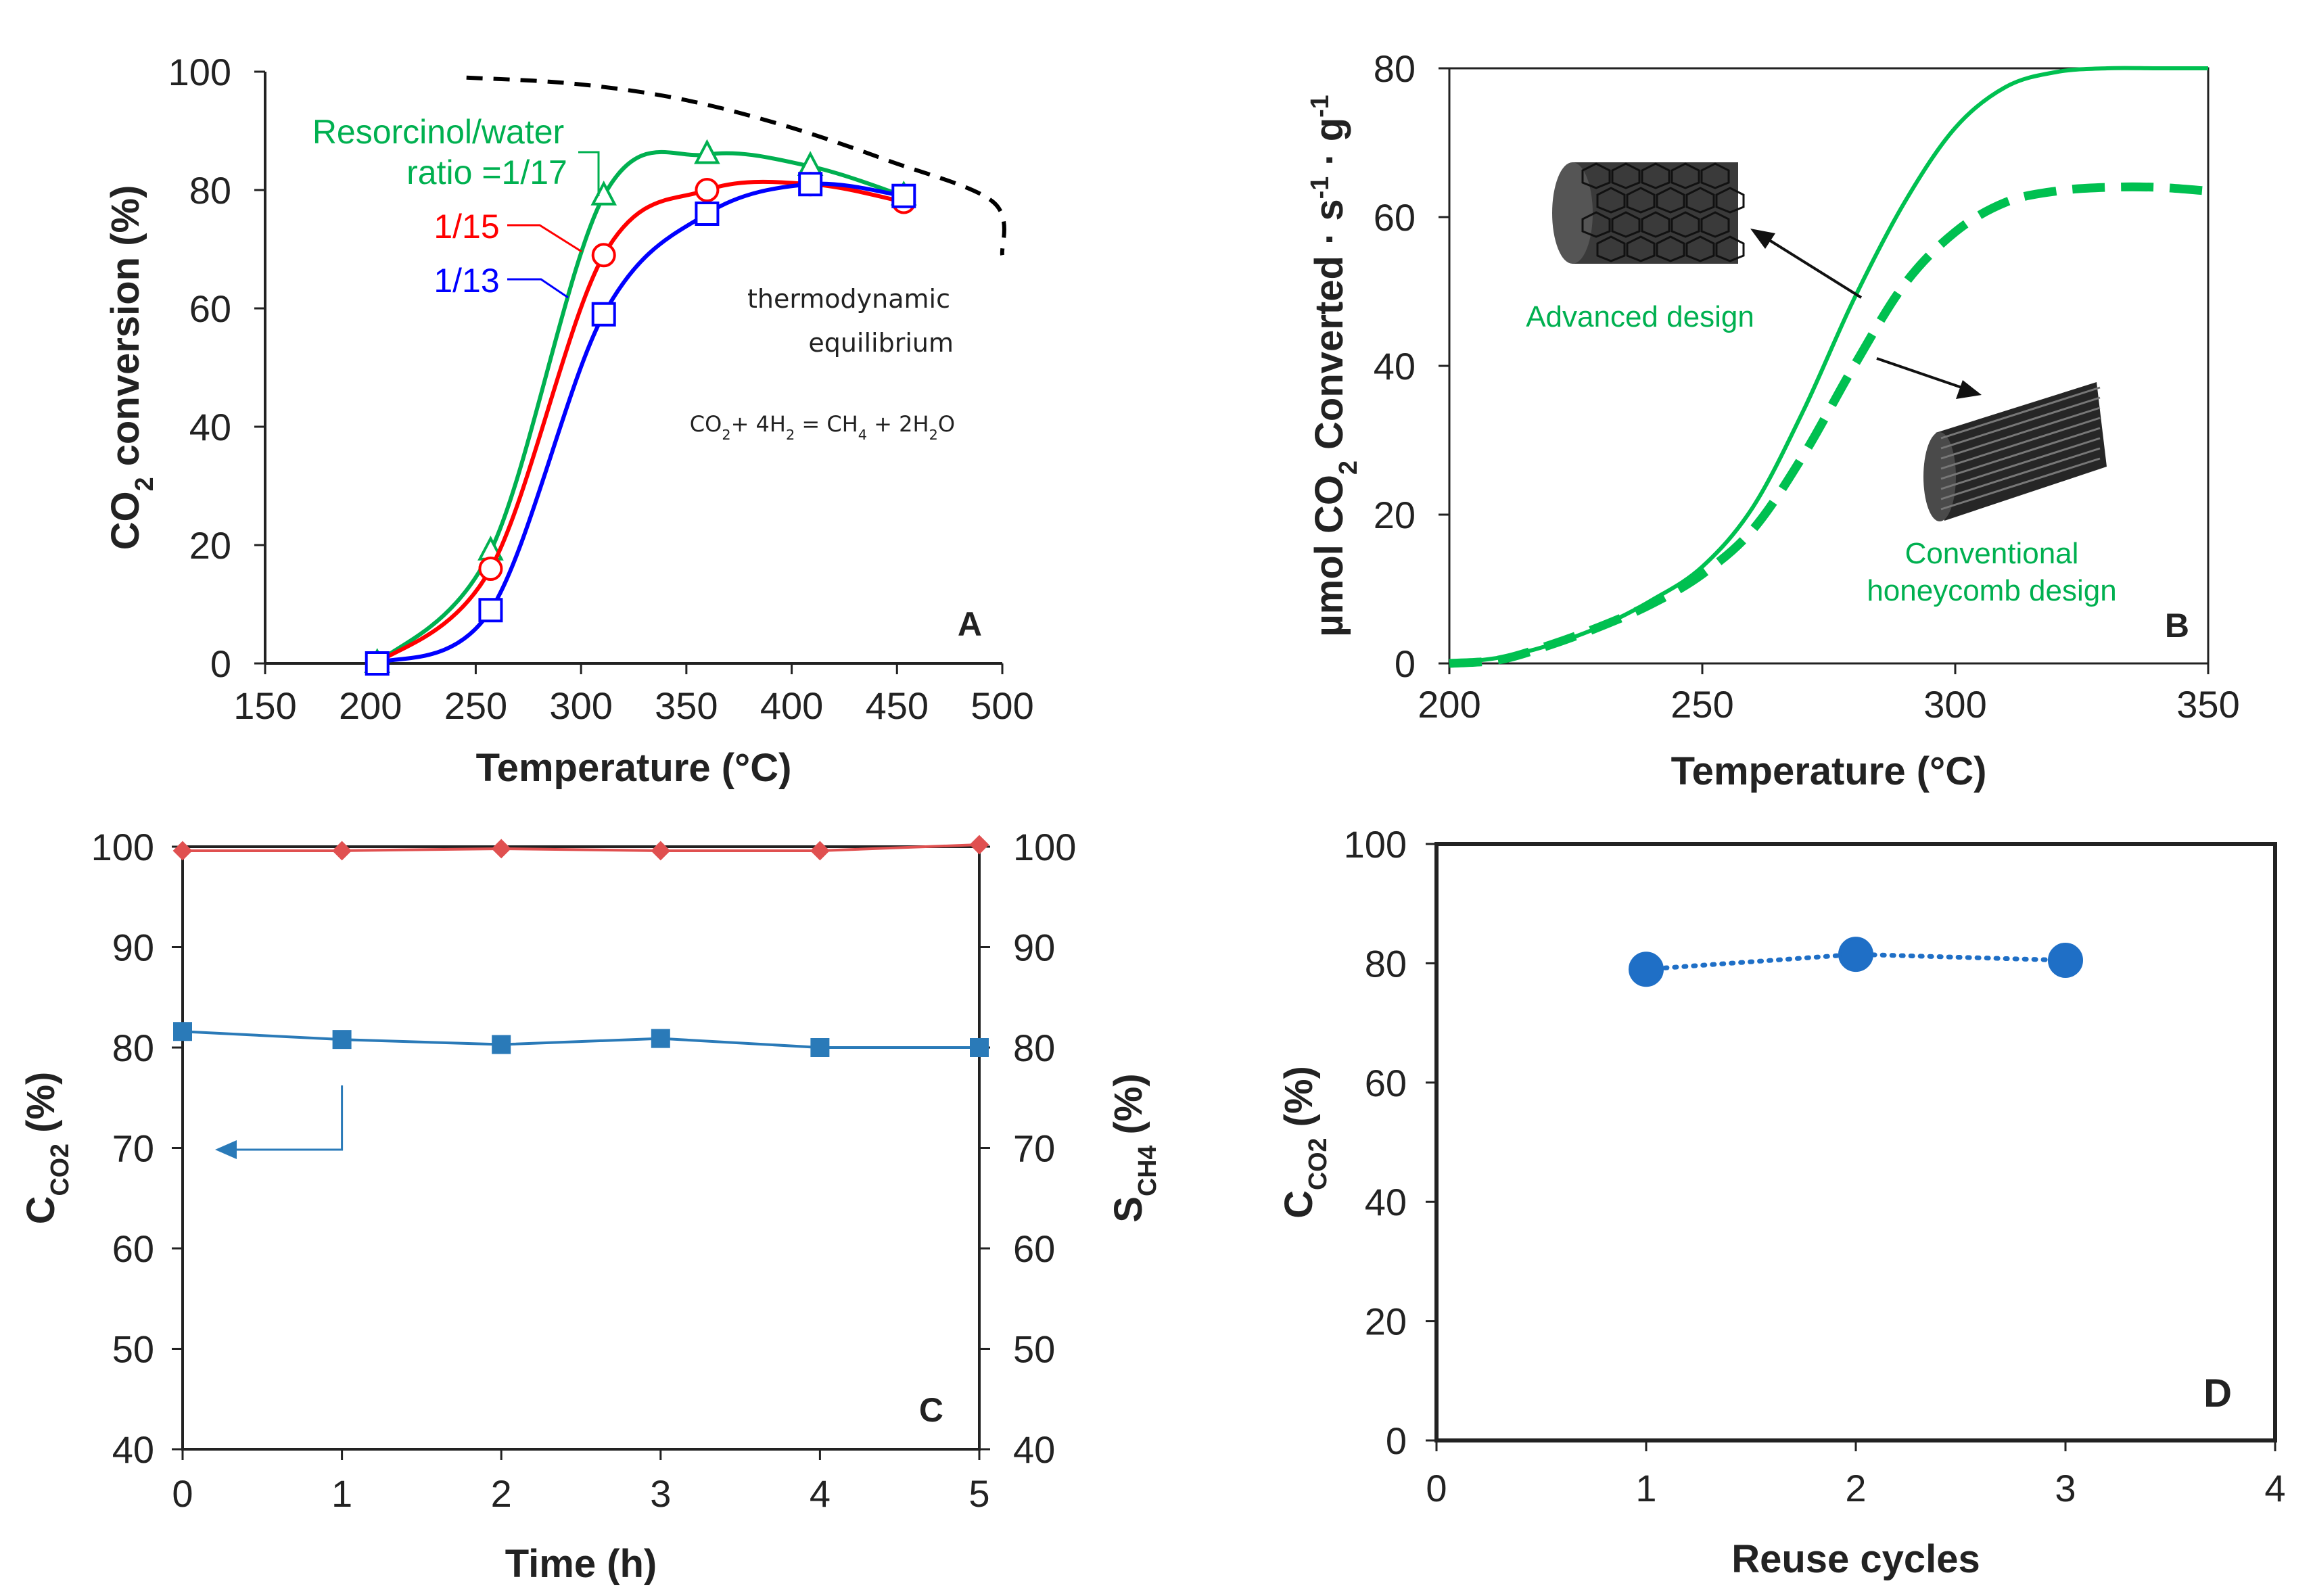 The image size is (2313, 1596). I want to click on annotation-ratio-line1: Resorcinol/water, so click(438, 132).